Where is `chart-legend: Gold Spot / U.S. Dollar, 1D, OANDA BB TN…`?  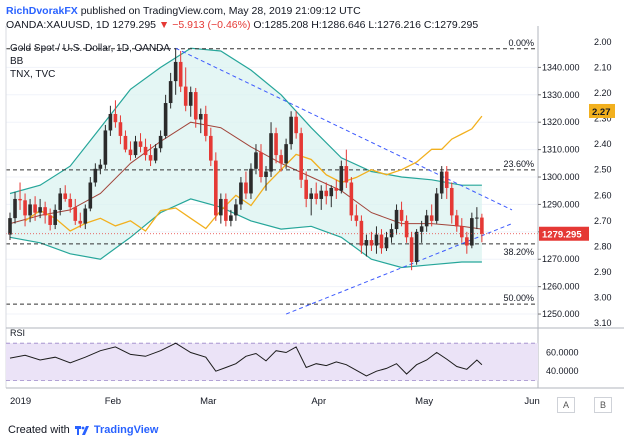 chart-legend: Gold Spot / U.S. Dollar, 1D, OANDA BB TN… is located at coordinates (90, 61).